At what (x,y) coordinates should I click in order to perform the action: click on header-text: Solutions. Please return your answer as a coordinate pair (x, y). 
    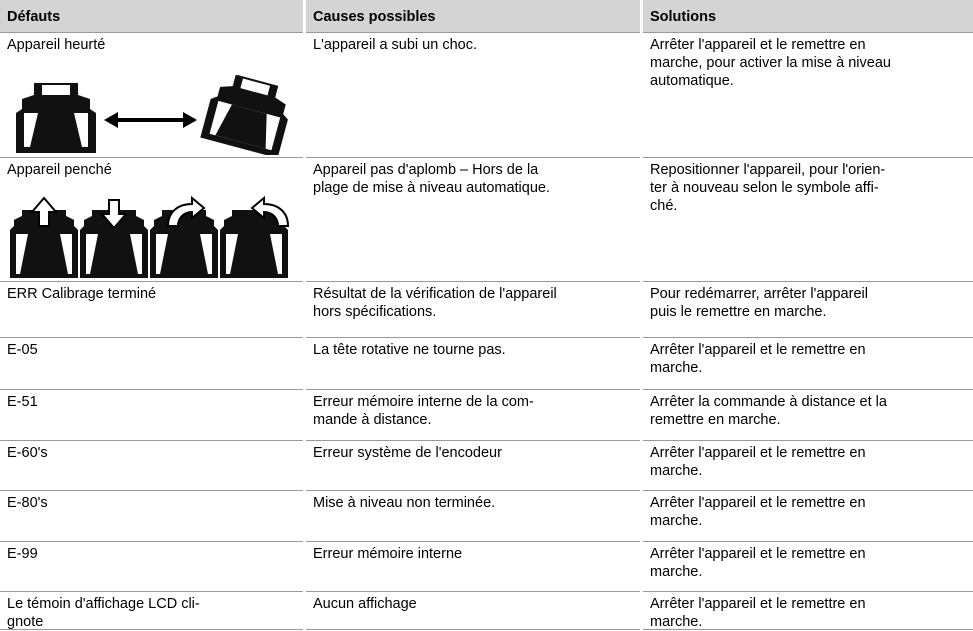
    Looking at the image, I should click on (683, 17).